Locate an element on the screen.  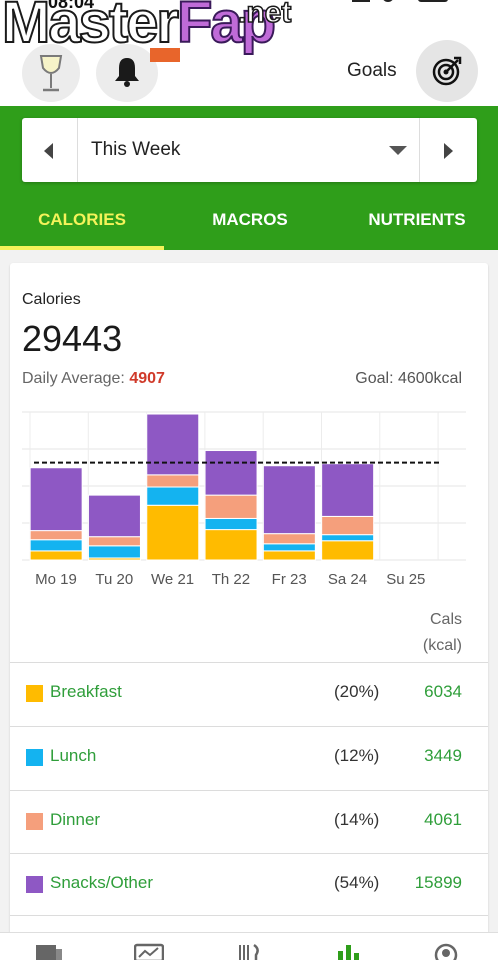
legend-value: 4061 is located at coordinates (443, 819).